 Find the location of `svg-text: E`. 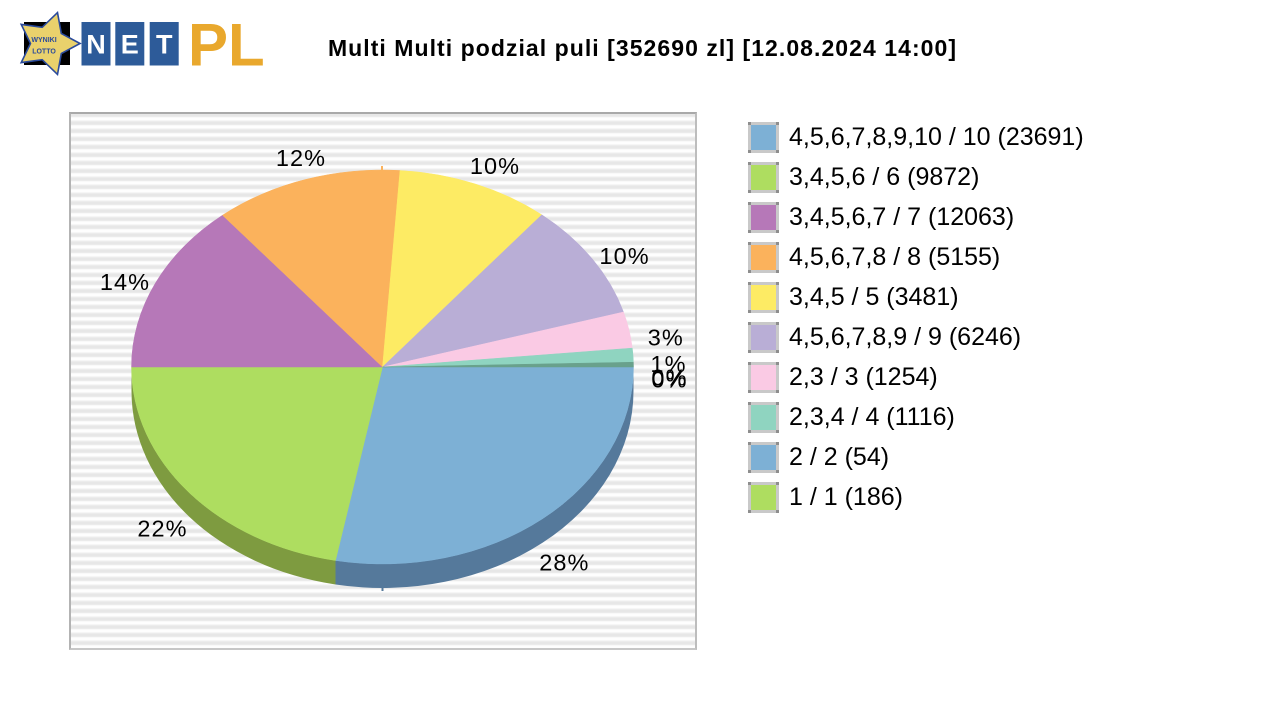

svg-text: E is located at coordinates (130, 45).